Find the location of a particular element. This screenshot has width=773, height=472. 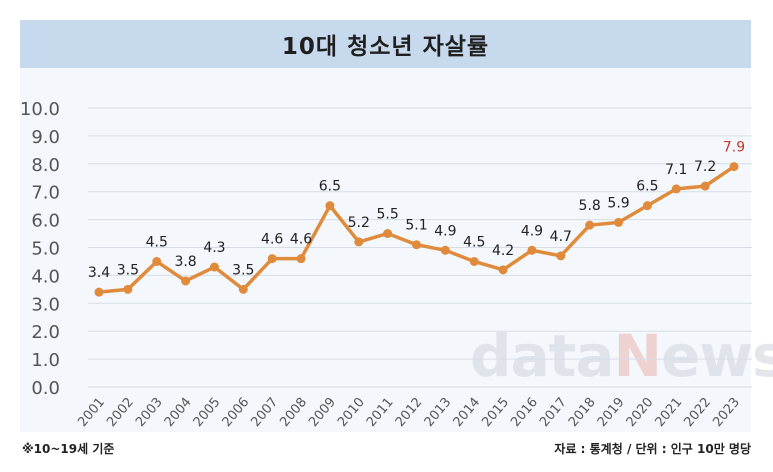

x-tick-label: 2010 is located at coordinates (351, 412).